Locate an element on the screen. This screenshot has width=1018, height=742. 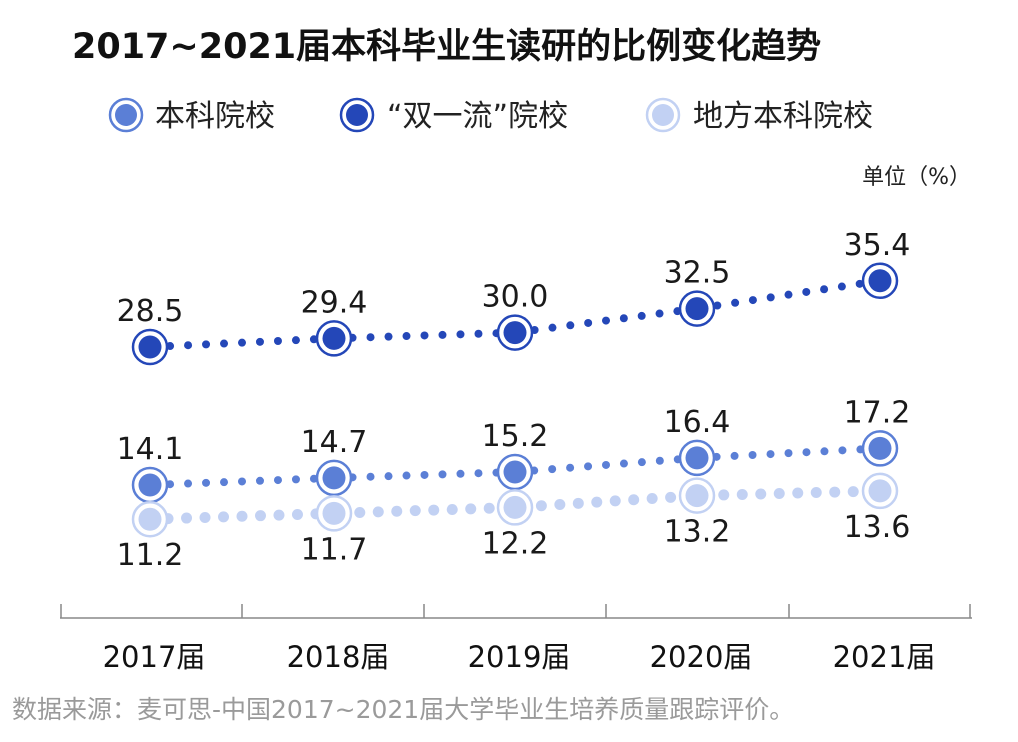
data-label: 32.5 is located at coordinates (697, 273).